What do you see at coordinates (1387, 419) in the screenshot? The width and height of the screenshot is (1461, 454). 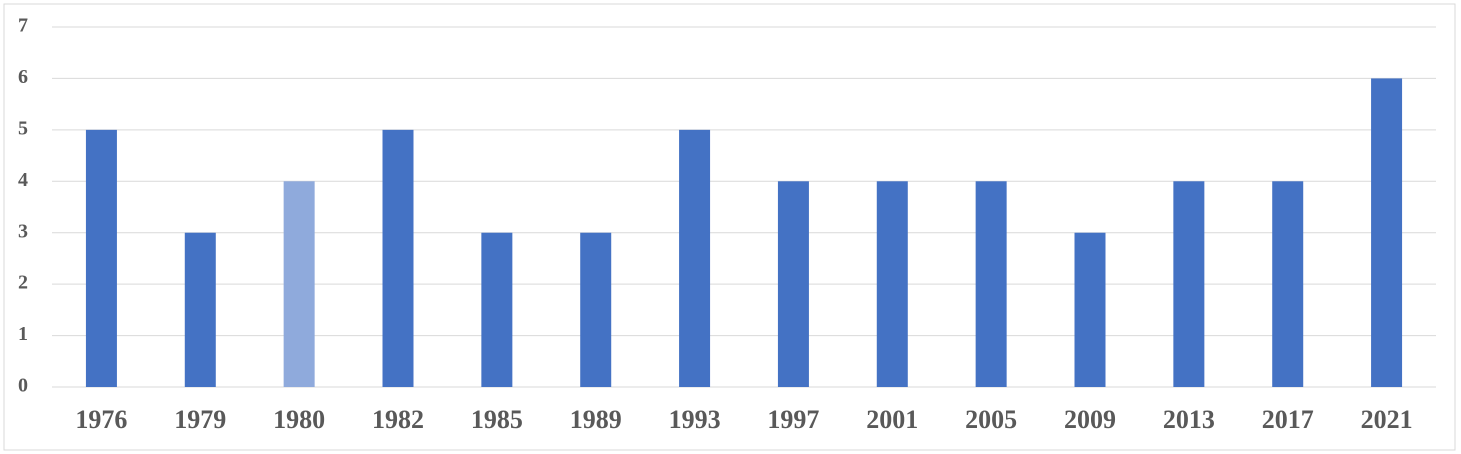 I see `x-tick-label: 2021` at bounding box center [1387, 419].